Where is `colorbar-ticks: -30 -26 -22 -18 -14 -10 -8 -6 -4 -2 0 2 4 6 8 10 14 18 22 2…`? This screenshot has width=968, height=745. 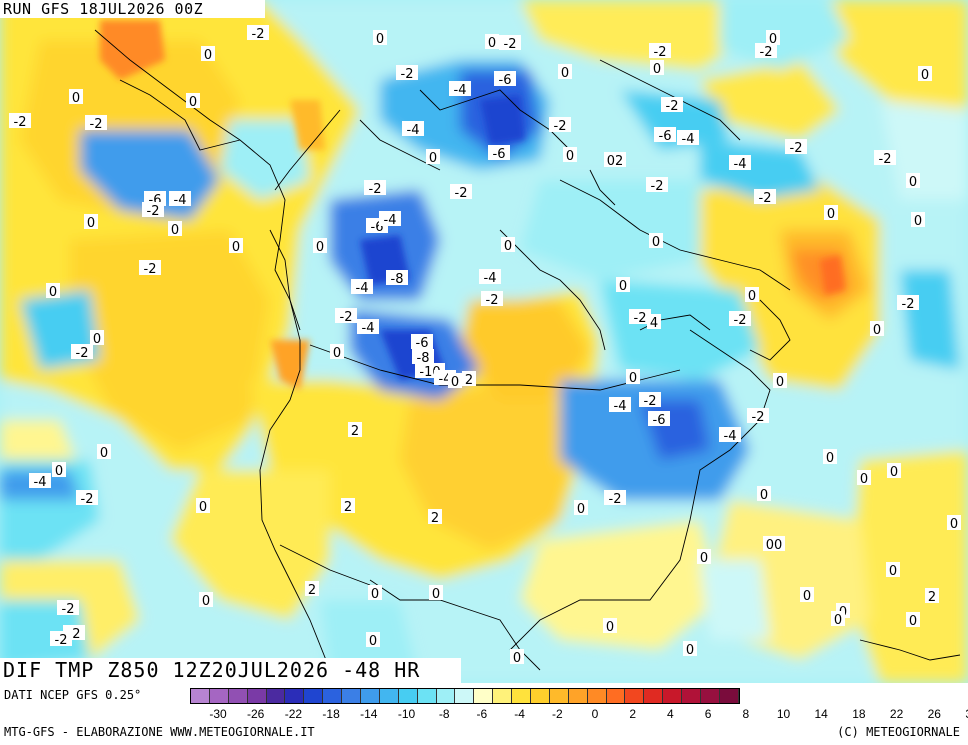 colorbar-ticks: -30 -26 -22 -18 -14 -10 -8 -6 -4 -2 0 2 4 6 8 10 14 18 22 2… is located at coordinates (579, 715).